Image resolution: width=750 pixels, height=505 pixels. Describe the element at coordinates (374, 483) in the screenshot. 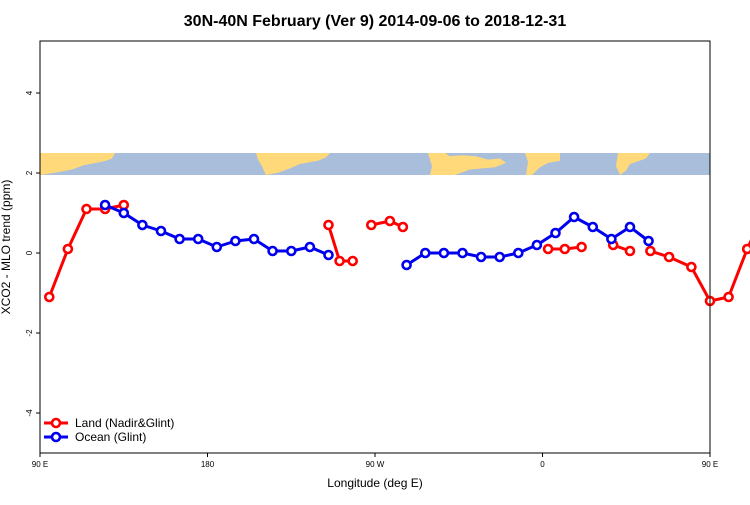

I see `x-axis-title: Longitude (deg E)` at that location.